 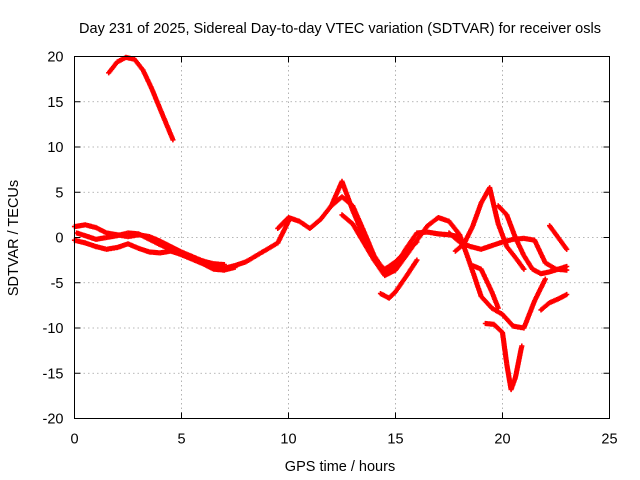 I want to click on x-tick-label: 15, so click(x=395, y=440).